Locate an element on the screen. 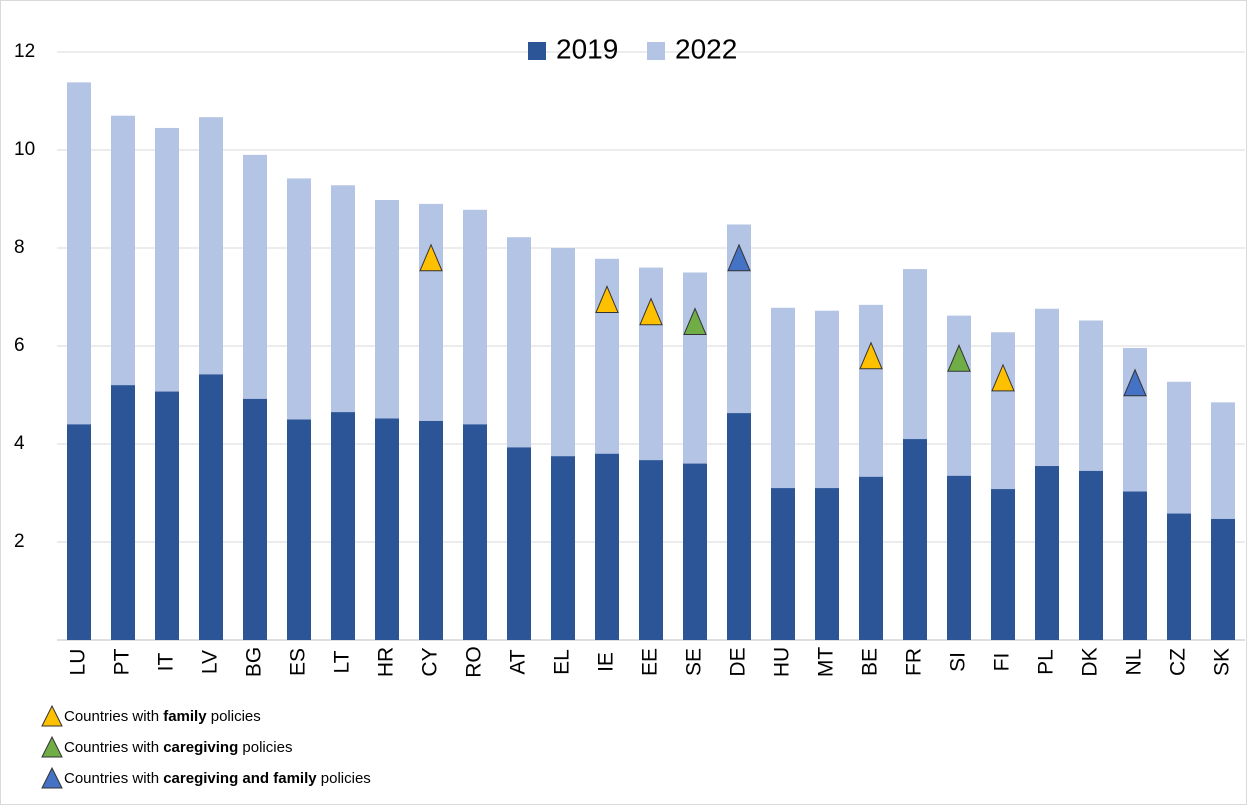  legend-label: 2019 is located at coordinates (587, 48).